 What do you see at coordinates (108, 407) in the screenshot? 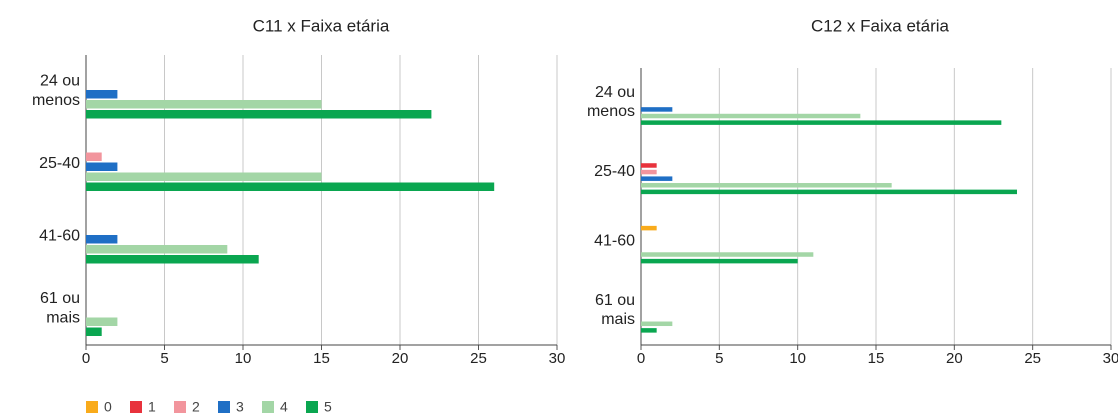
I see `legend-label: 0` at bounding box center [108, 407].